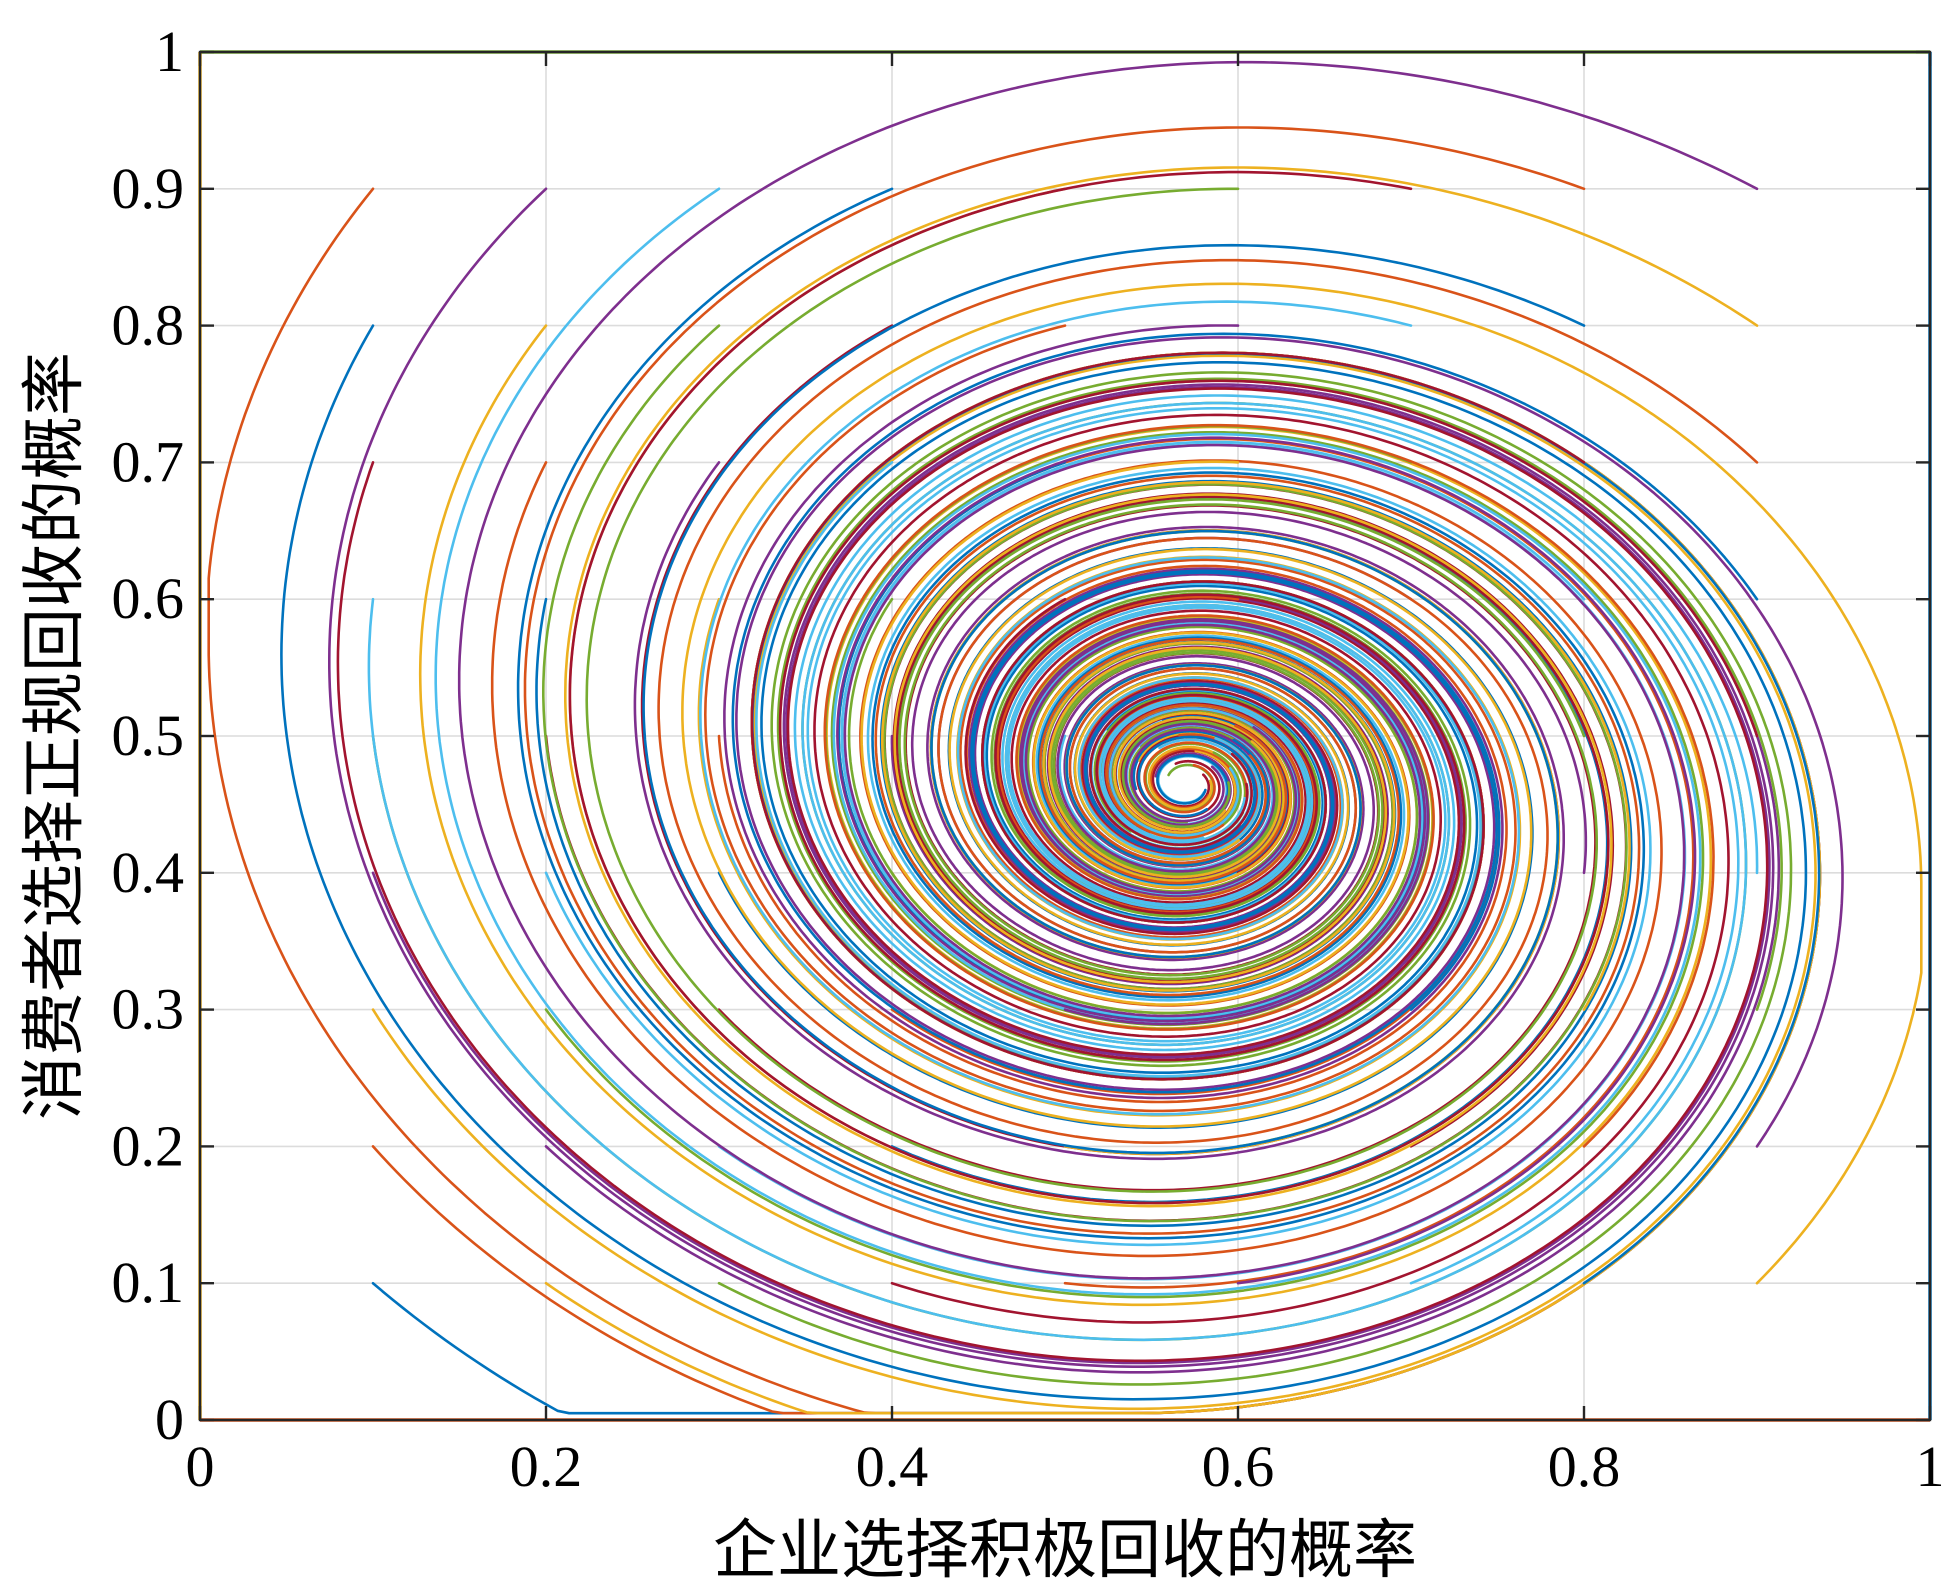  I want to click on y-tick-label: 0.9, so click(148, 188).